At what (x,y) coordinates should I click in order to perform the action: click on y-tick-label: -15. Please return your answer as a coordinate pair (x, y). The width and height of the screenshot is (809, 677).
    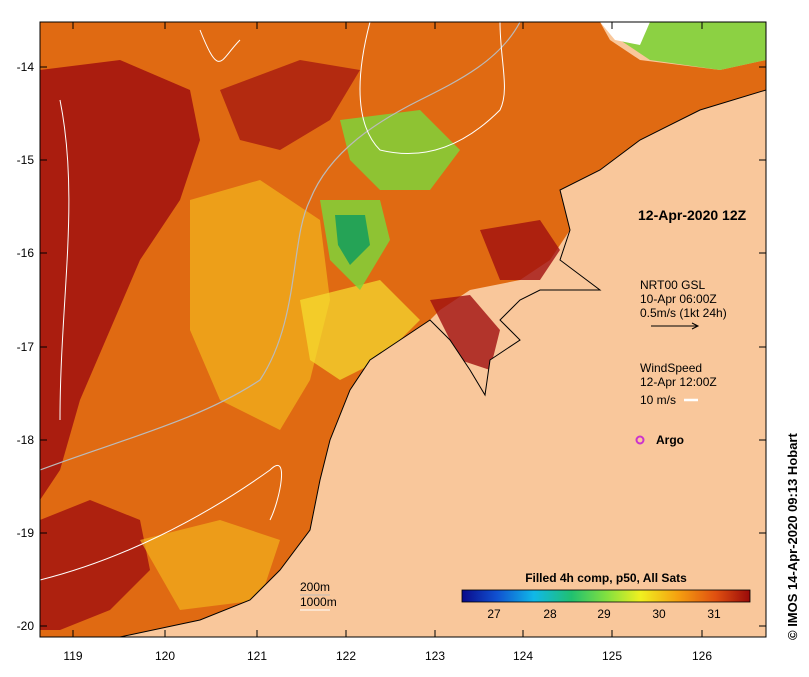
    Looking at the image, I should click on (26, 160).